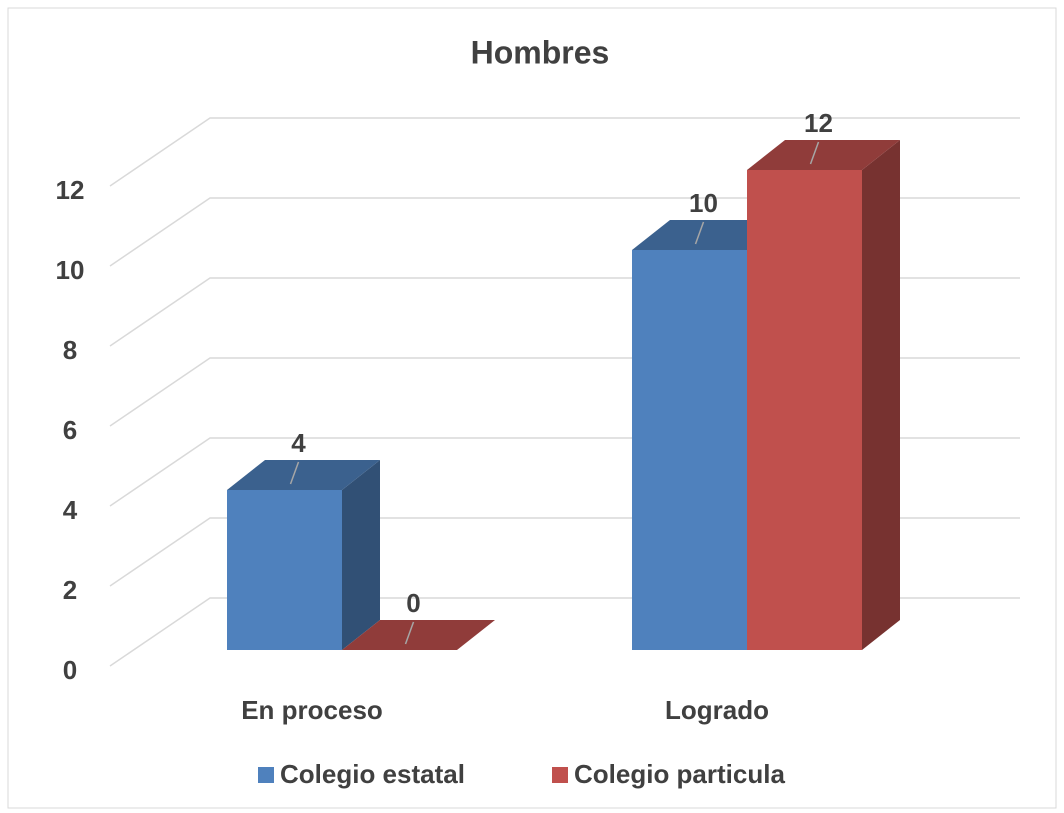 The width and height of the screenshot is (1064, 813). I want to click on data-label: 10, so click(703, 203).